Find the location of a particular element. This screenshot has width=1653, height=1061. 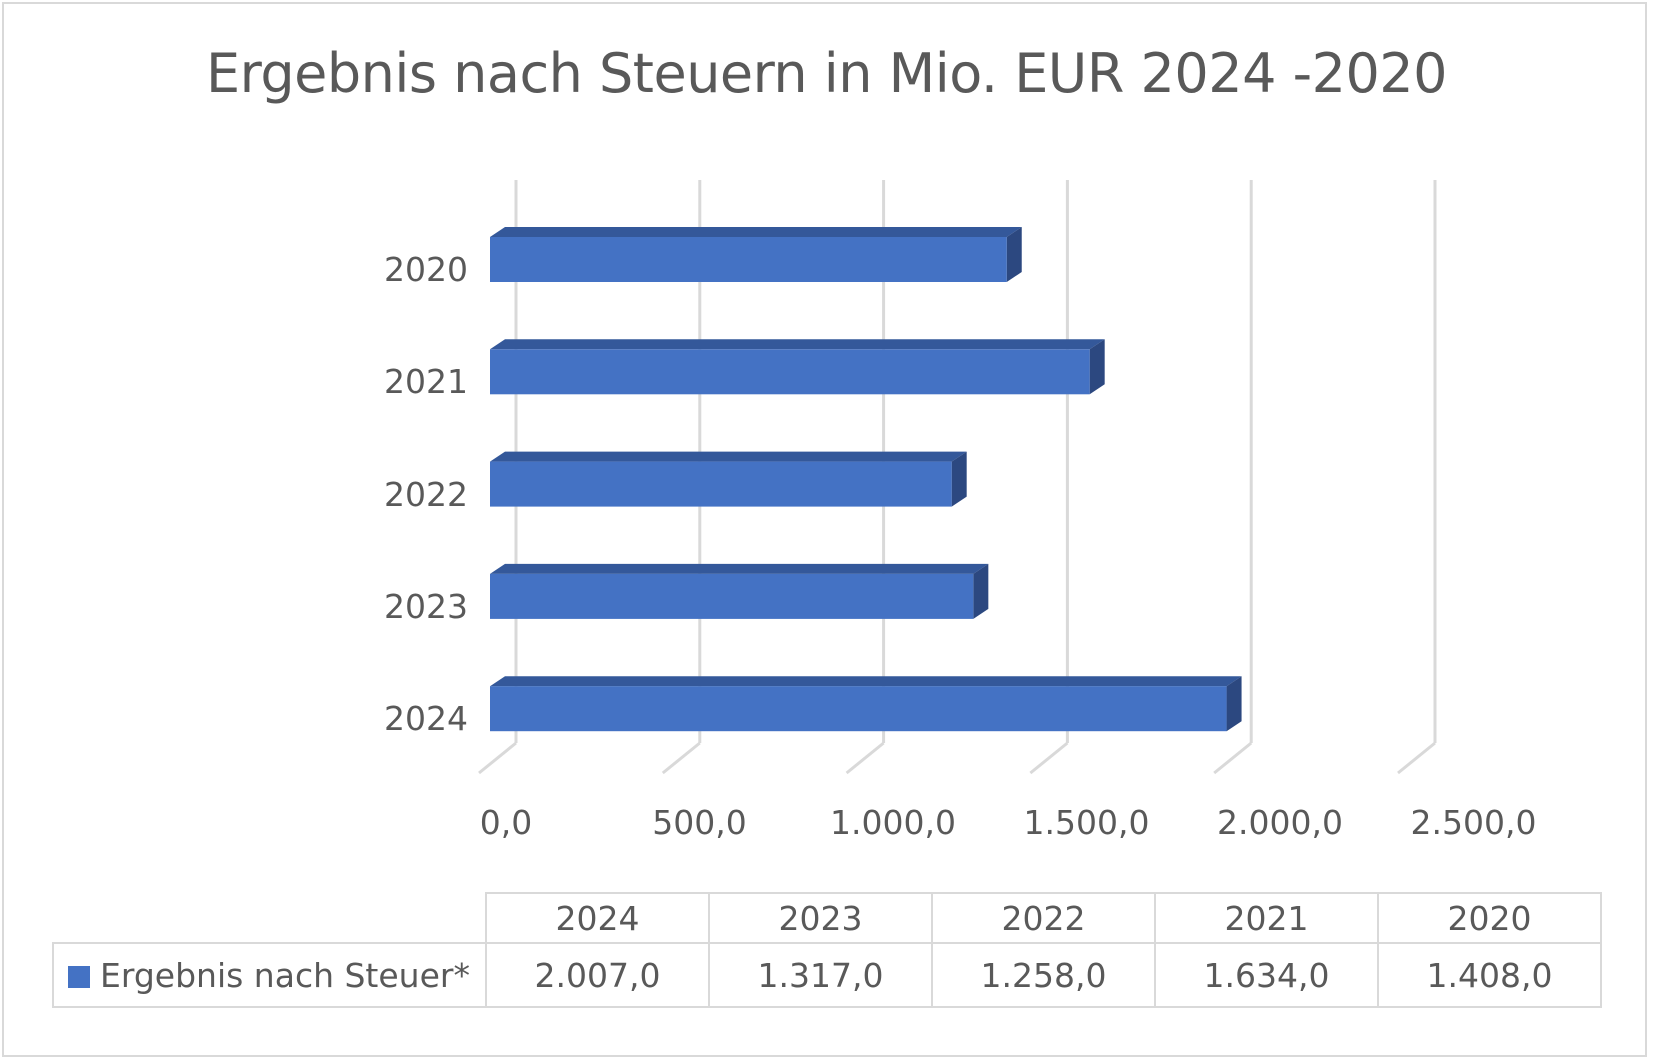

y-axis-label: 2020 is located at coordinates (426, 269).